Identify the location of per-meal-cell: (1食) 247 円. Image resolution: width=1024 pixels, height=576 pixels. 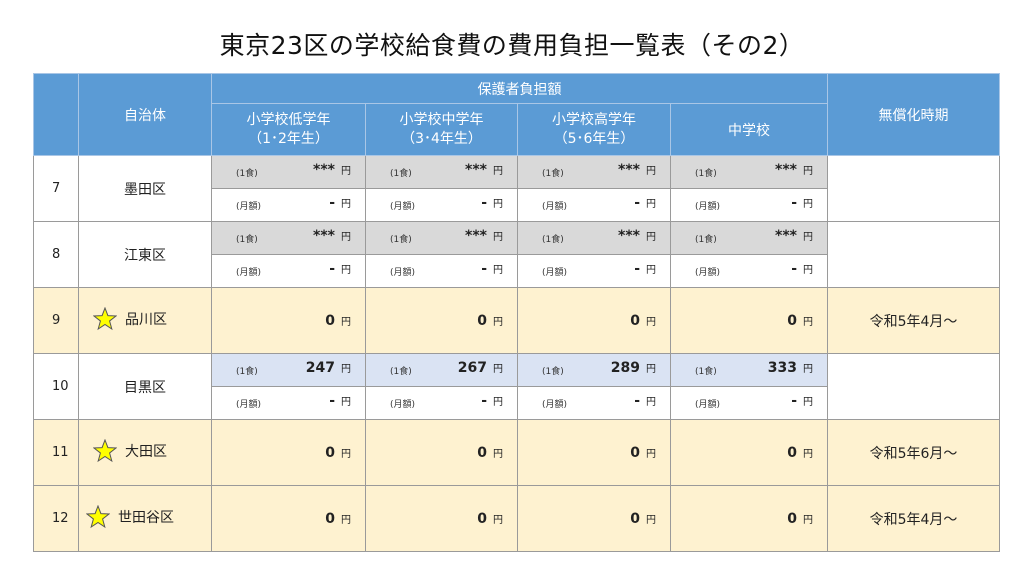
(288, 370).